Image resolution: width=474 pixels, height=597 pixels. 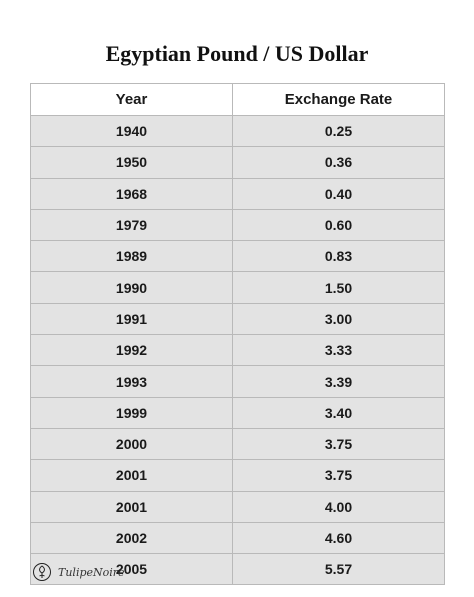 What do you see at coordinates (338, 193) in the screenshot?
I see `rate-cell: 0.40` at bounding box center [338, 193].